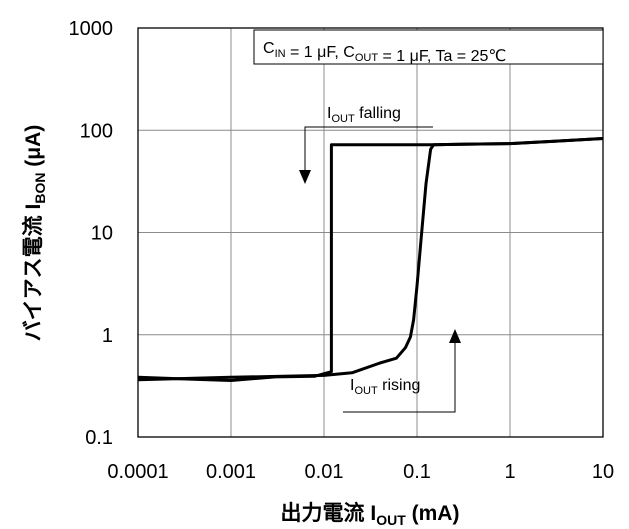  What do you see at coordinates (91, 29) in the screenshot?
I see `y-tick-label: 1000` at bounding box center [91, 29].